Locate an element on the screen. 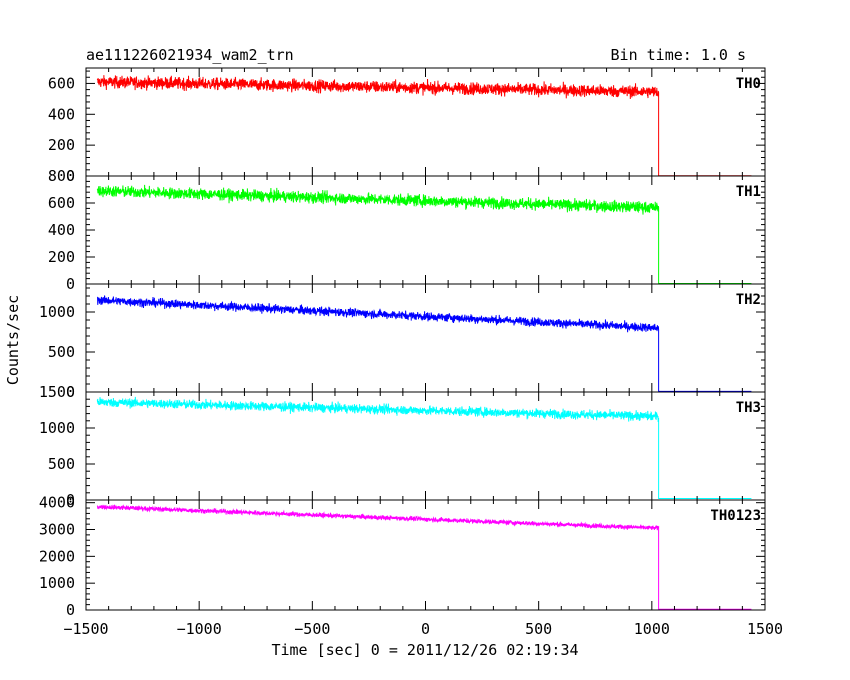 The height and width of the screenshot is (680, 850). series-th0 is located at coordinates (424, 126).